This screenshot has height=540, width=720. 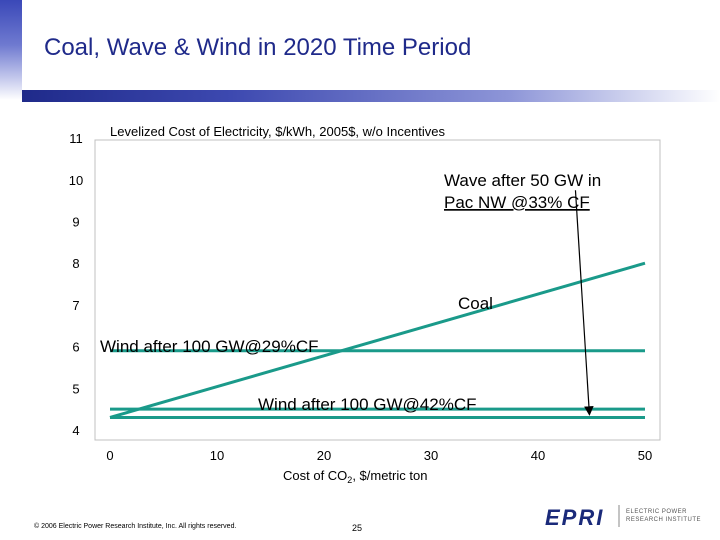 I want to click on wave-label-line1: Wave after 50 GW in, so click(x=522, y=180).